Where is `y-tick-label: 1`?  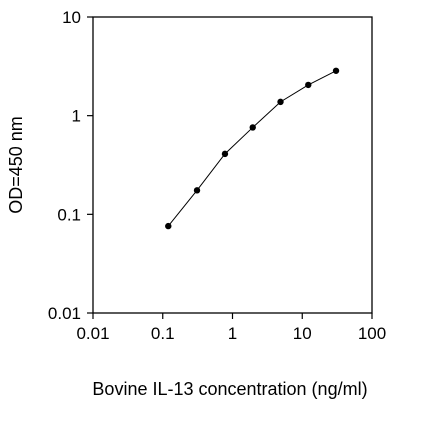
y-tick-label: 1 is located at coordinates (76, 116).